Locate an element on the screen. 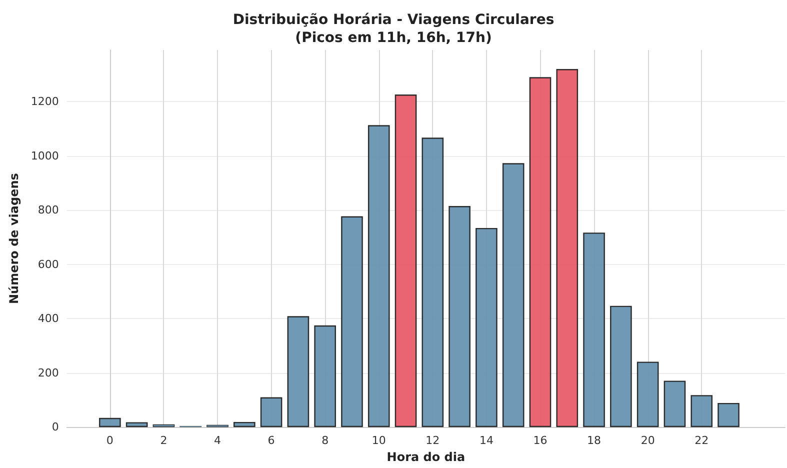 The width and height of the screenshot is (787, 468). chart-title: Distribuição Horária - Viagens Circulares (Picos em 11h, 16h, 17h) is located at coordinates (393, 29).